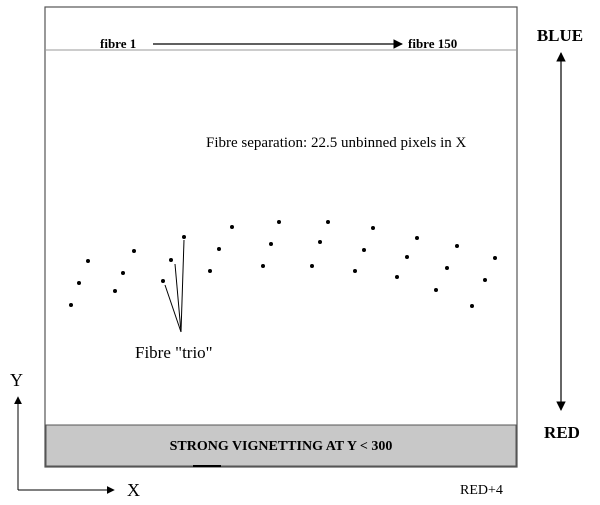  I want to click on fibre-trio-label: Fibre "trio", so click(174, 352).